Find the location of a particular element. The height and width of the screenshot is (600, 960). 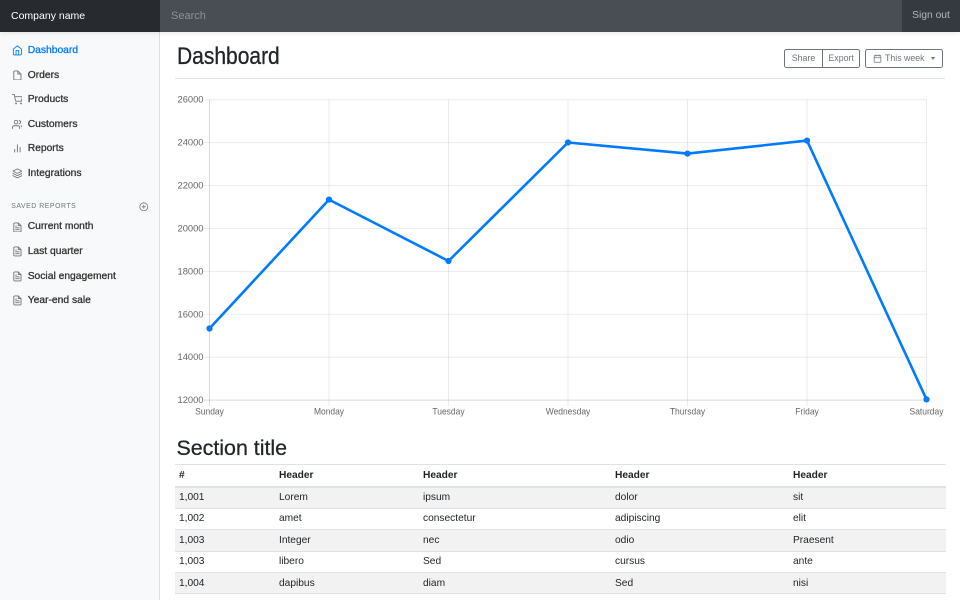

svg-text: 24000 is located at coordinates (191, 143).